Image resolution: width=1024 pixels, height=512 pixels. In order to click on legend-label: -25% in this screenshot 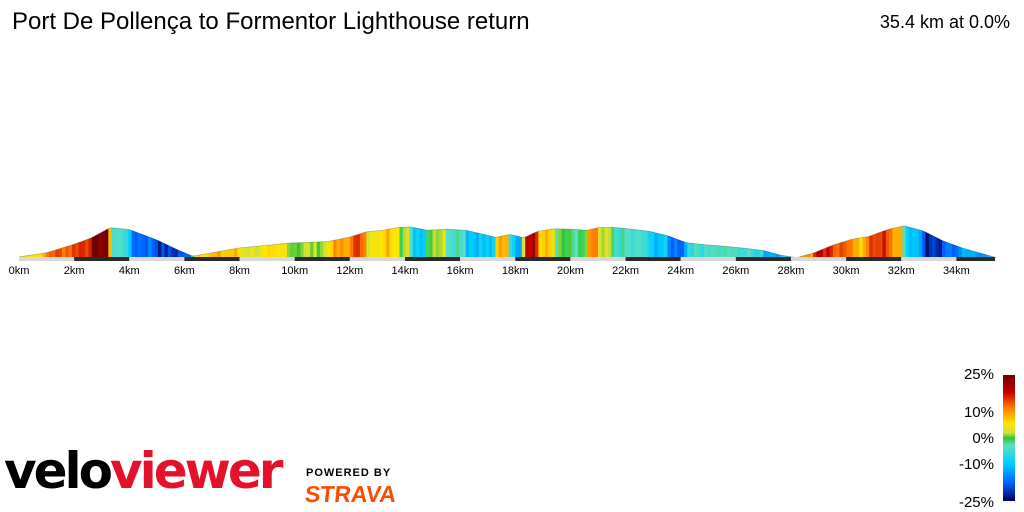, I will do `click(976, 502)`.